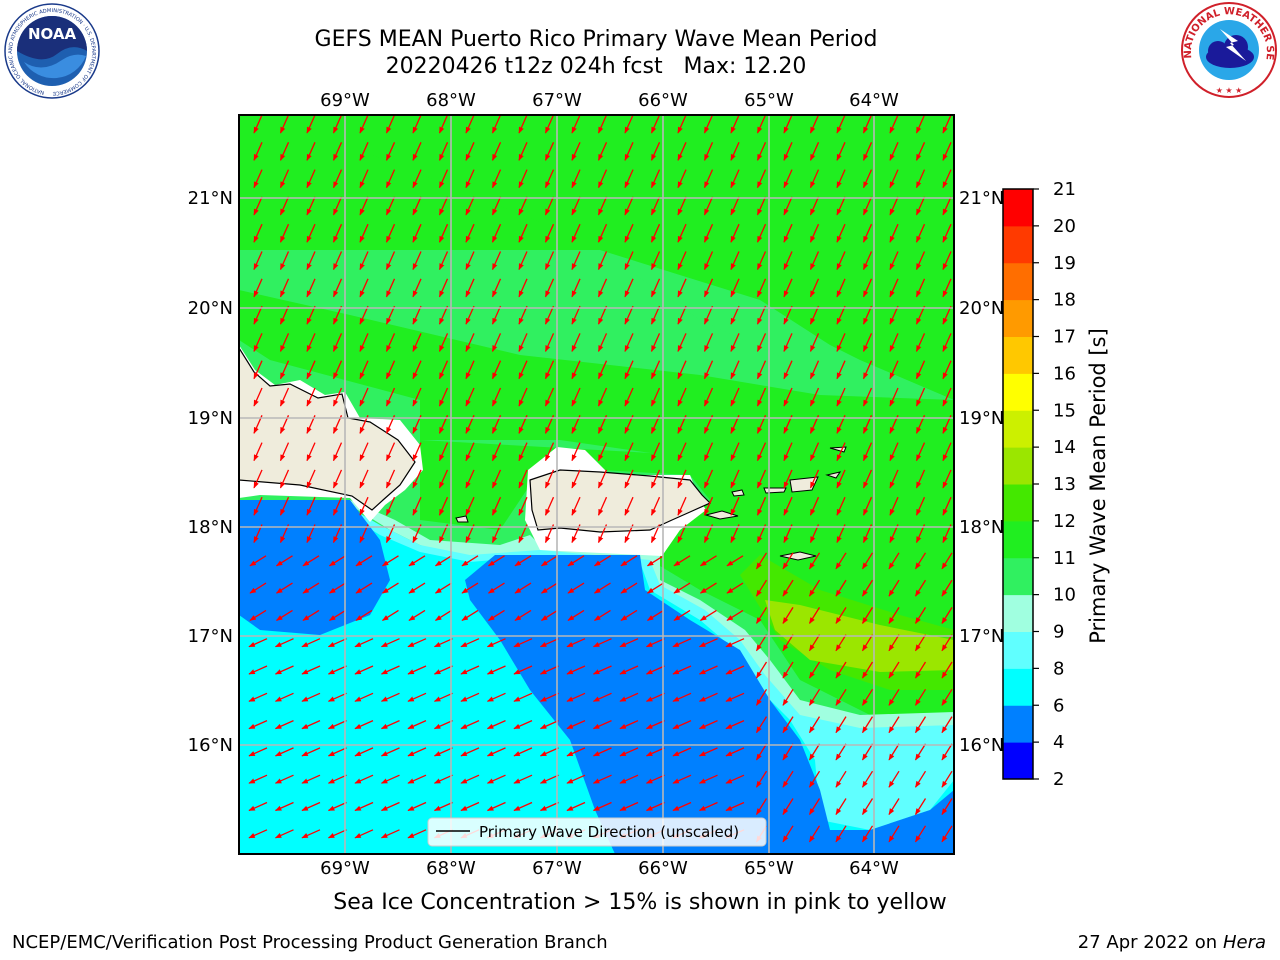 This screenshot has height=960, width=1280. I want to click on lon-label-top-66w: 66°W, so click(663, 100).